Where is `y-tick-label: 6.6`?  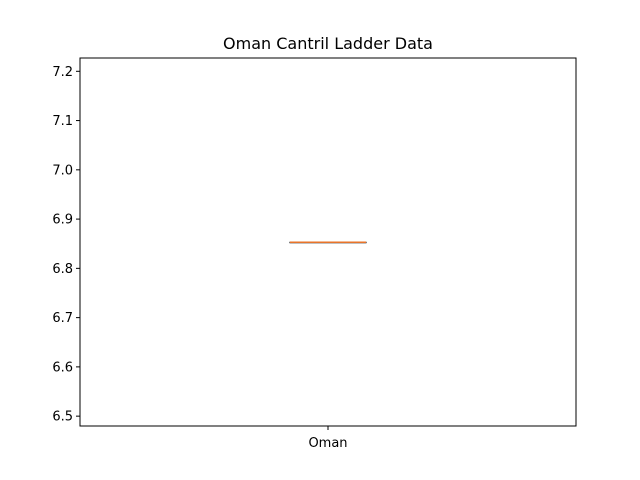 y-tick-label: 6.6 is located at coordinates (62, 367).